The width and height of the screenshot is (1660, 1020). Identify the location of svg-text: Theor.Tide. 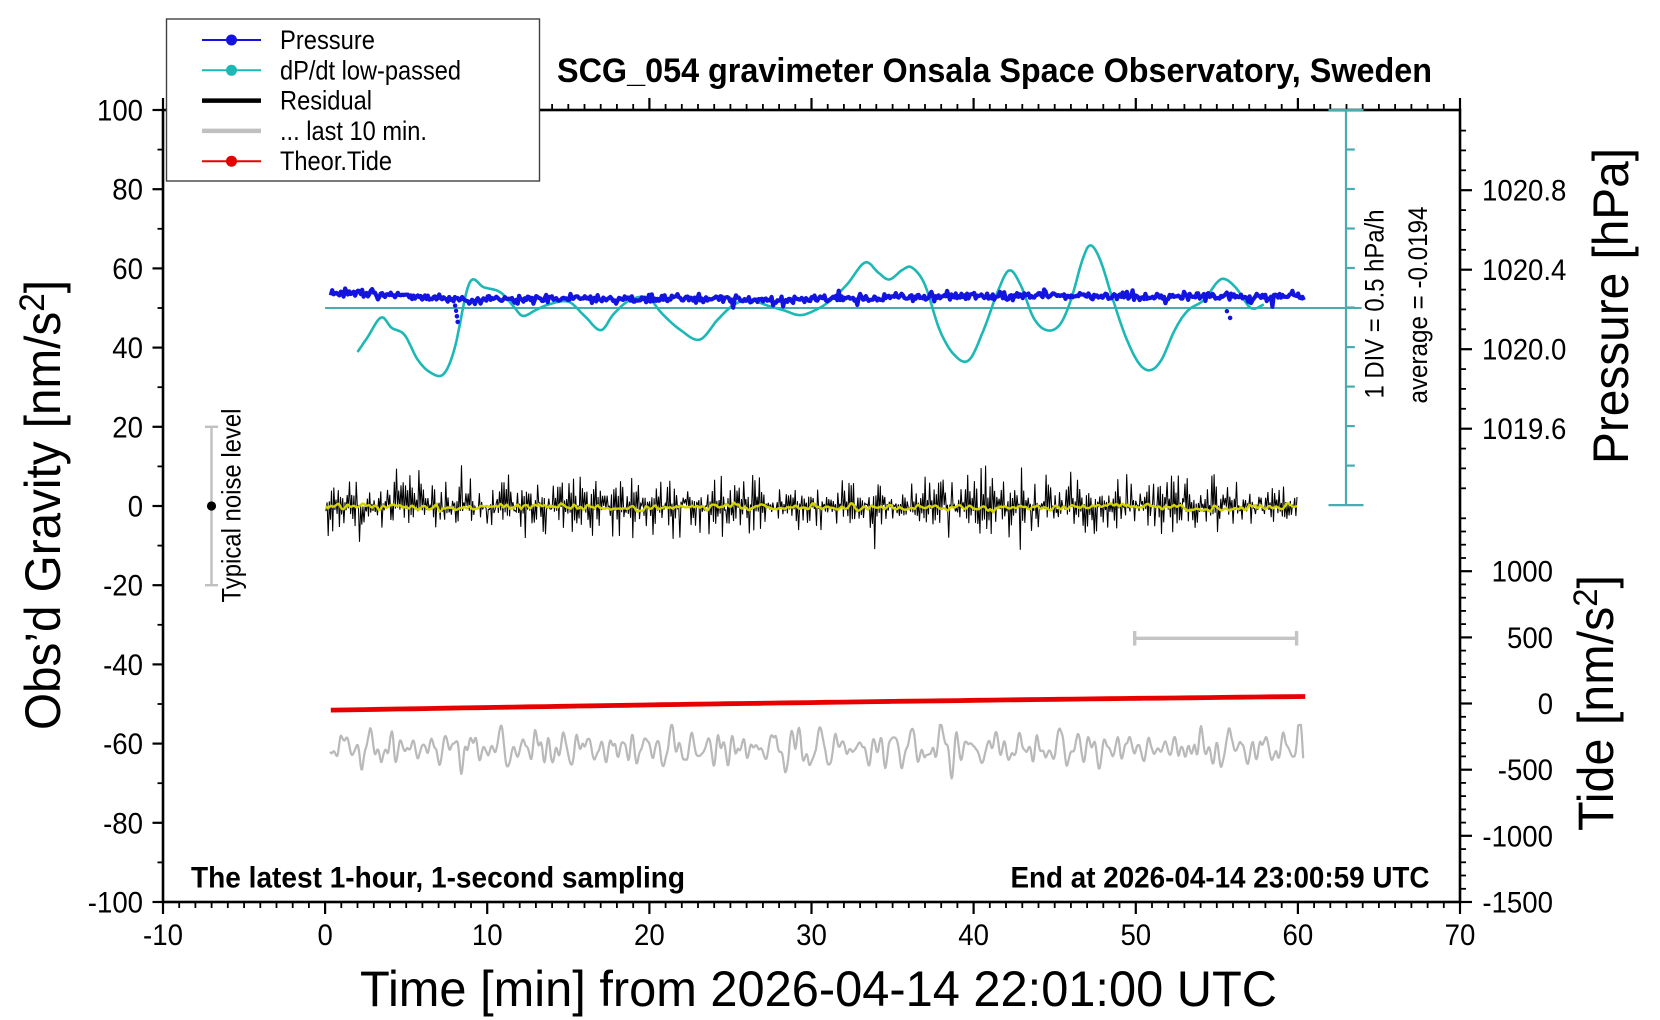
(336, 161).